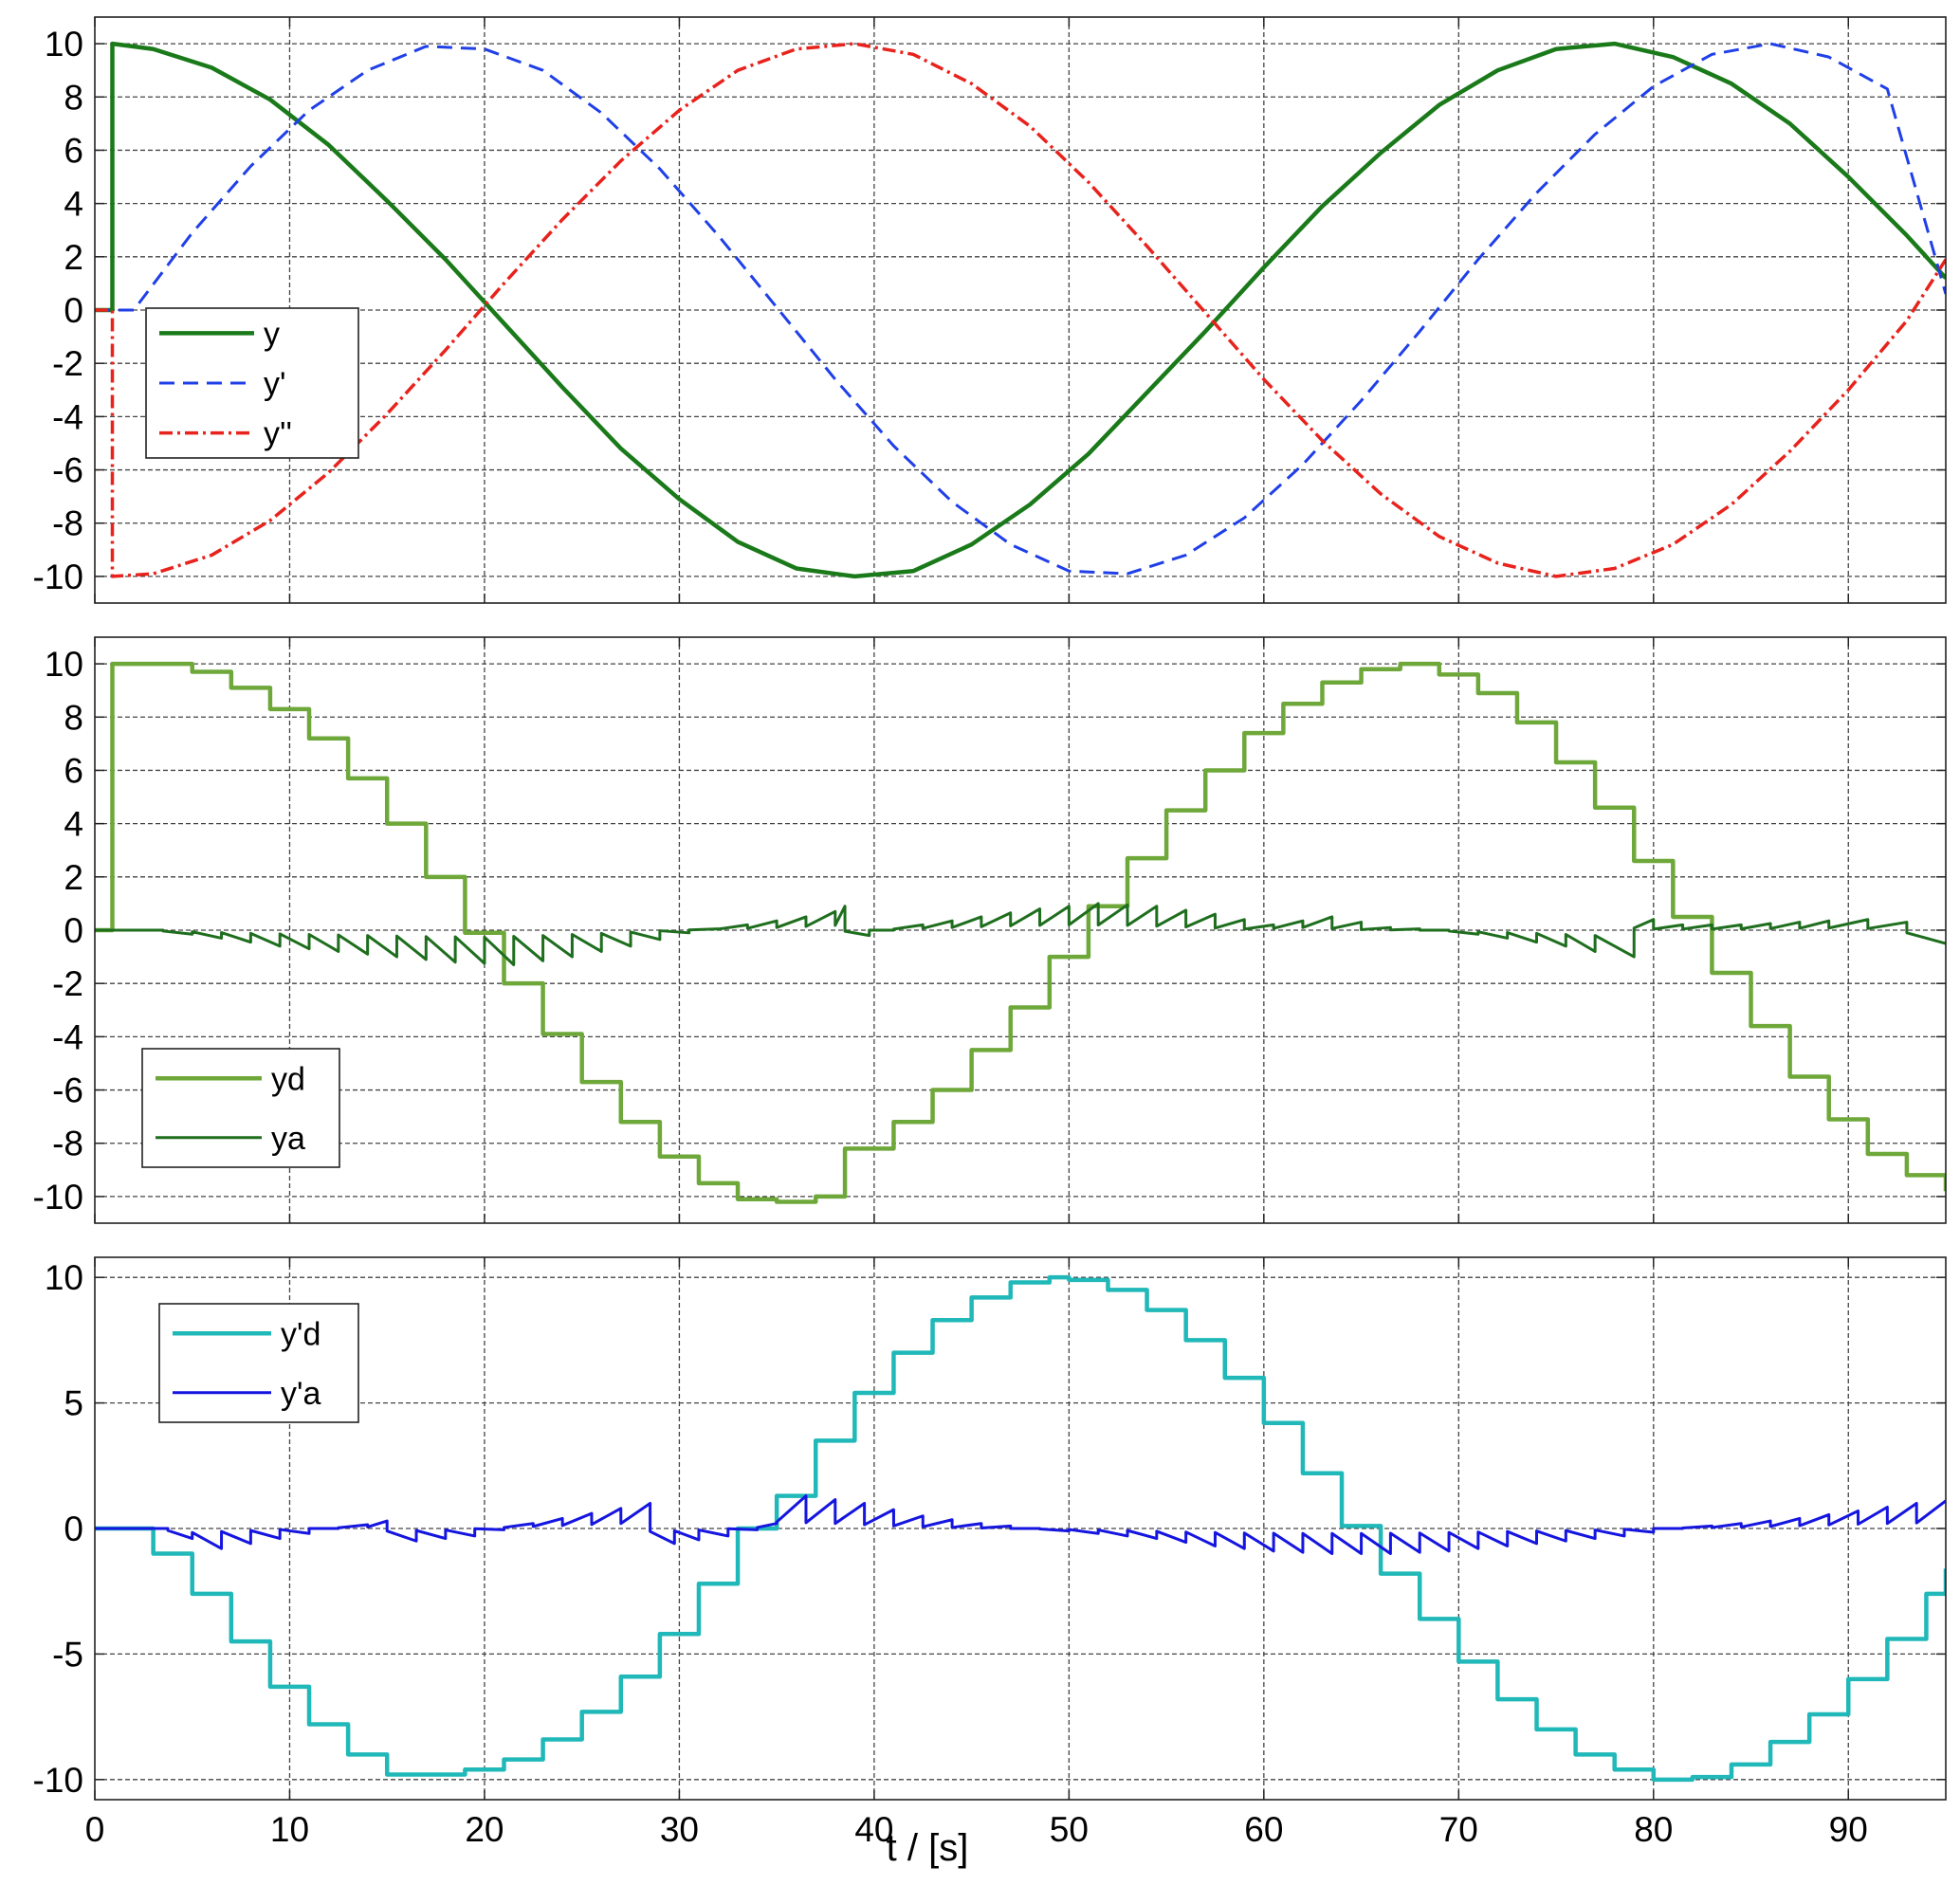  Describe the element at coordinates (95, 1829) in the screenshot. I see `x-tick-label: 0` at that location.